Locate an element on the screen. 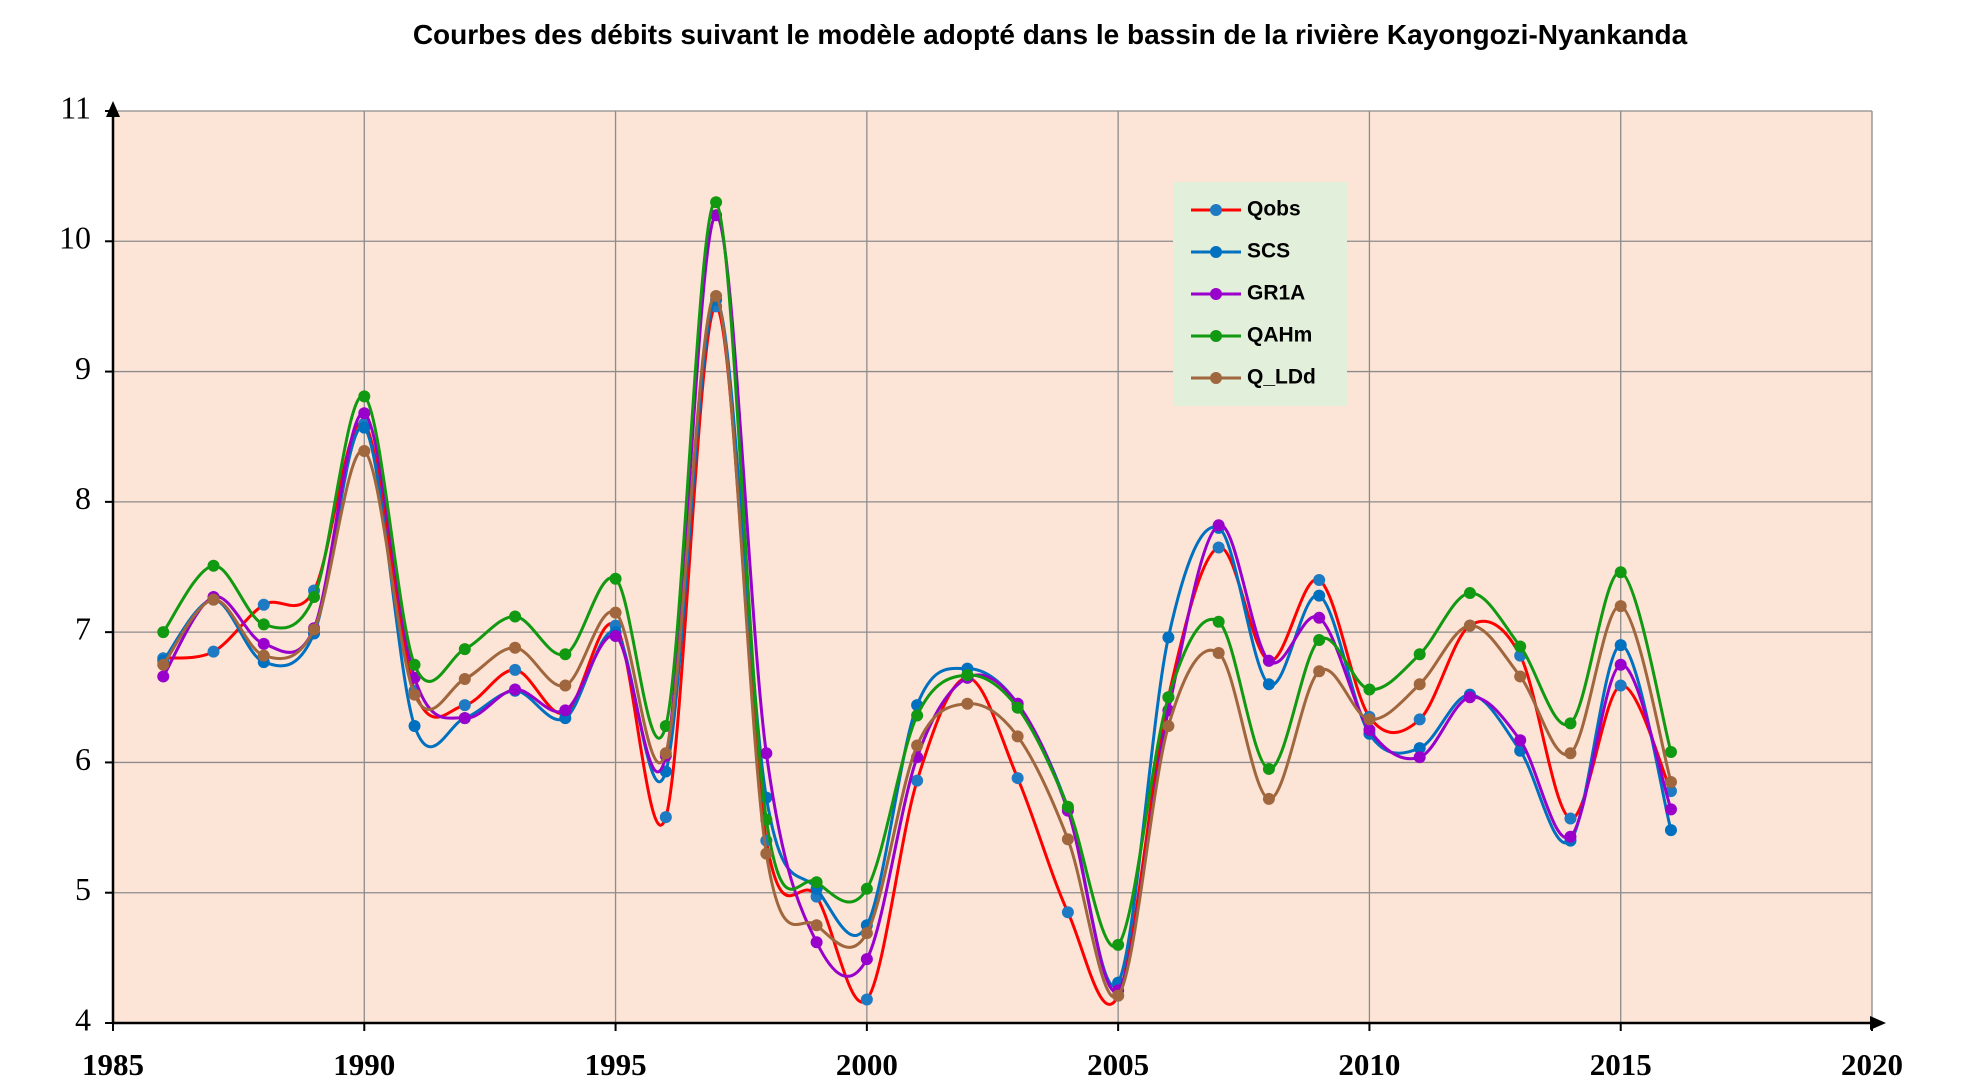 This screenshot has height=1088, width=1973. legend-label: SCS is located at coordinates (1268, 251).